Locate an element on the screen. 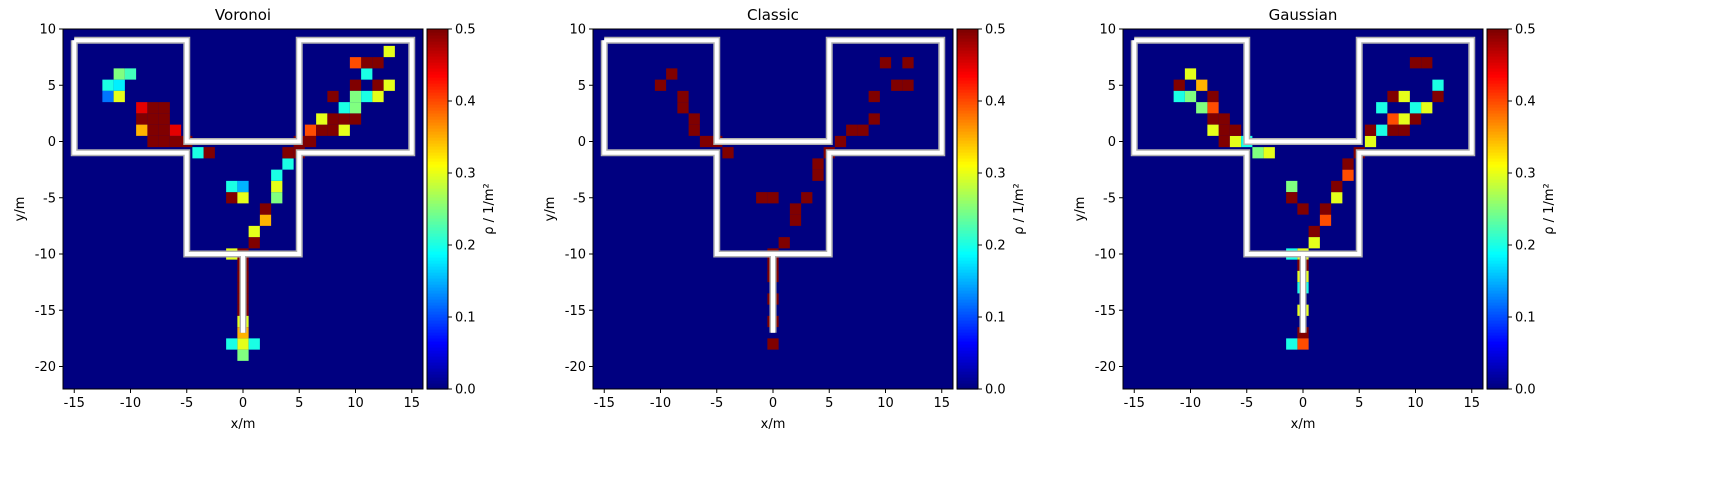 The width and height of the screenshot is (1736, 485). colorbar: 0.0 0.1 0.2 0.3 0.4 0.5 ρ / 1/m² is located at coordinates (461, 210).